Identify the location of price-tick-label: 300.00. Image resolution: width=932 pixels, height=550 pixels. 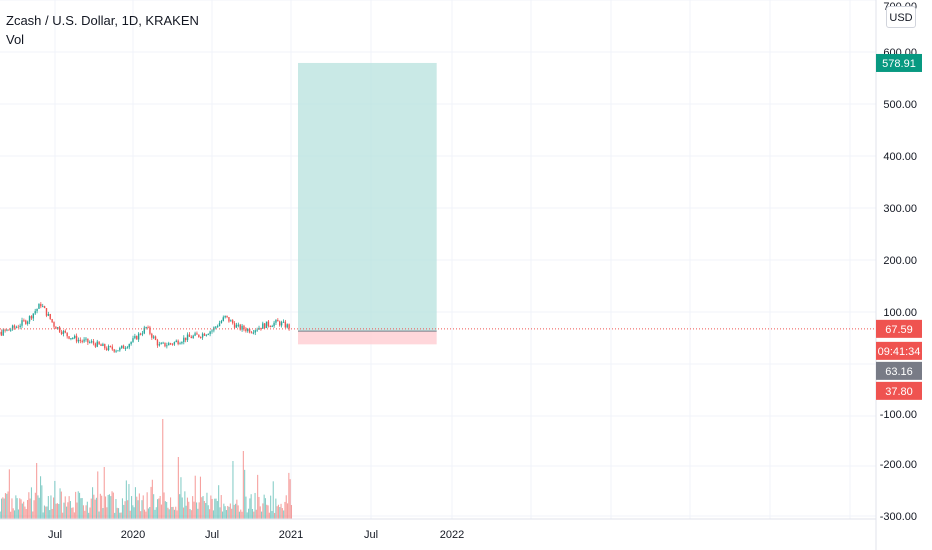
(900, 209).